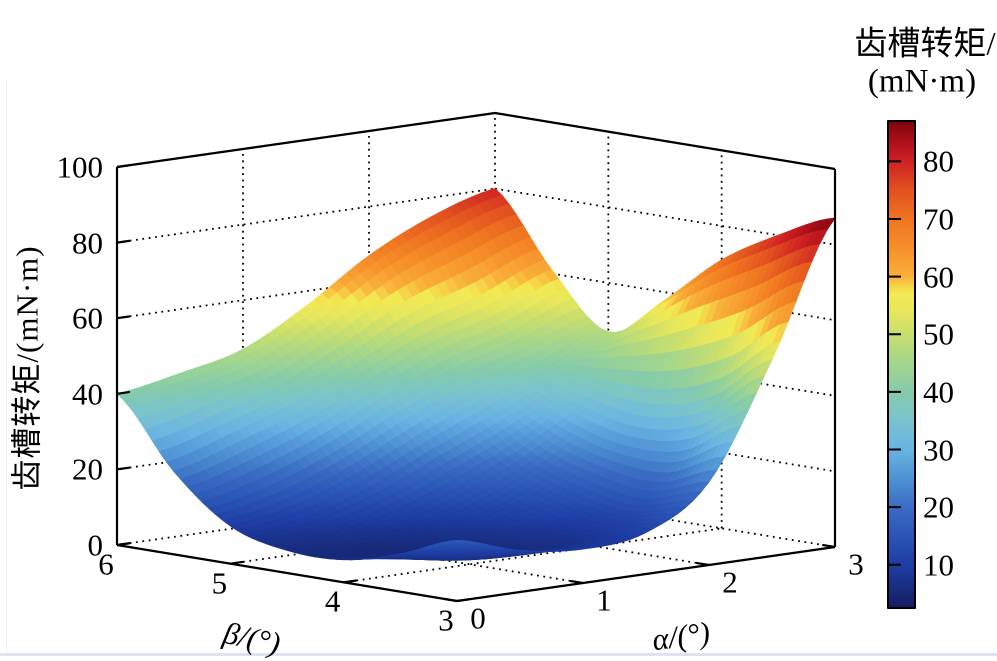 The height and width of the screenshot is (661, 997). What do you see at coordinates (938, 392) in the screenshot?
I see `colorbar-tick-label: 40` at bounding box center [938, 392].